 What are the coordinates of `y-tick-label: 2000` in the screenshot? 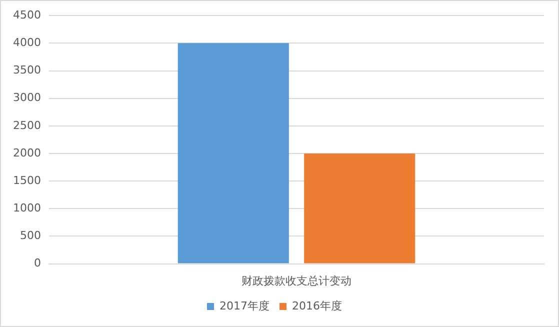 It's located at (26, 153).